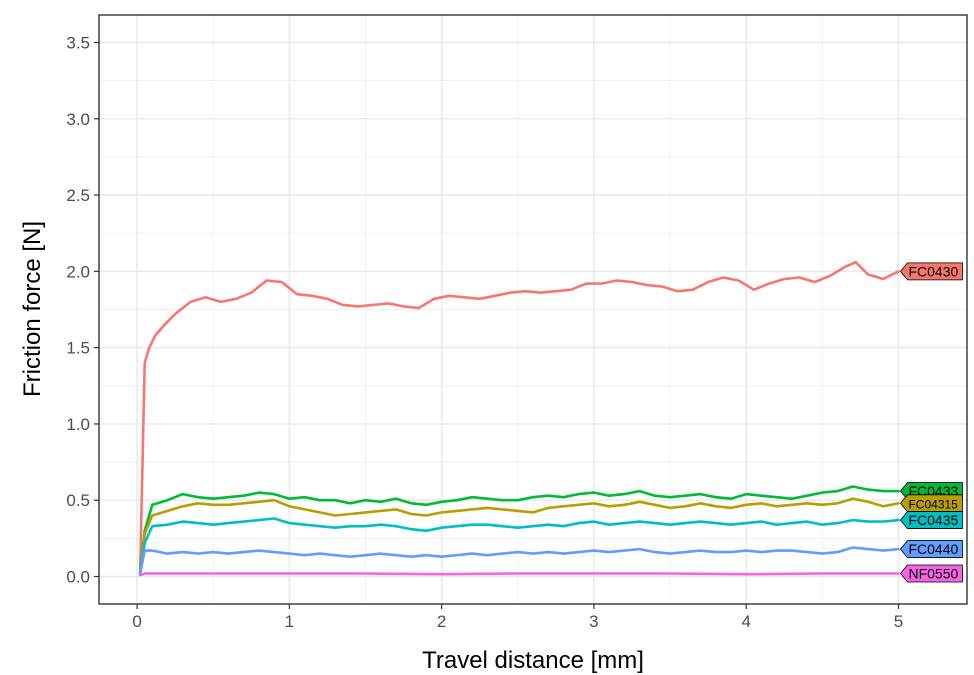 This screenshot has width=974, height=675. Describe the element at coordinates (78, 348) in the screenshot. I see `y-tick-label: 1.5` at that location.